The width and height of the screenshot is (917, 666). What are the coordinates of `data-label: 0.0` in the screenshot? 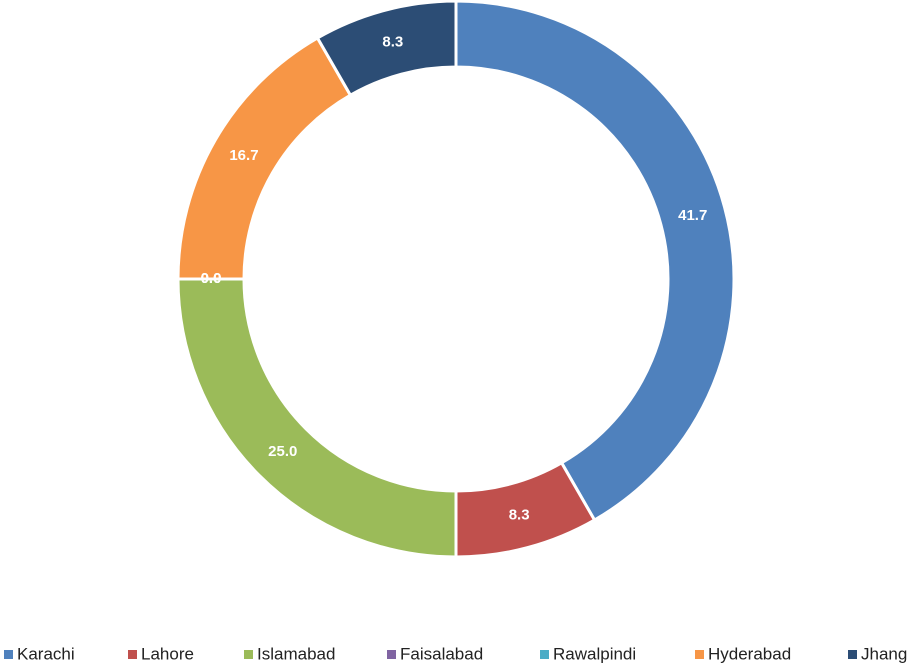 It's located at (211, 278).